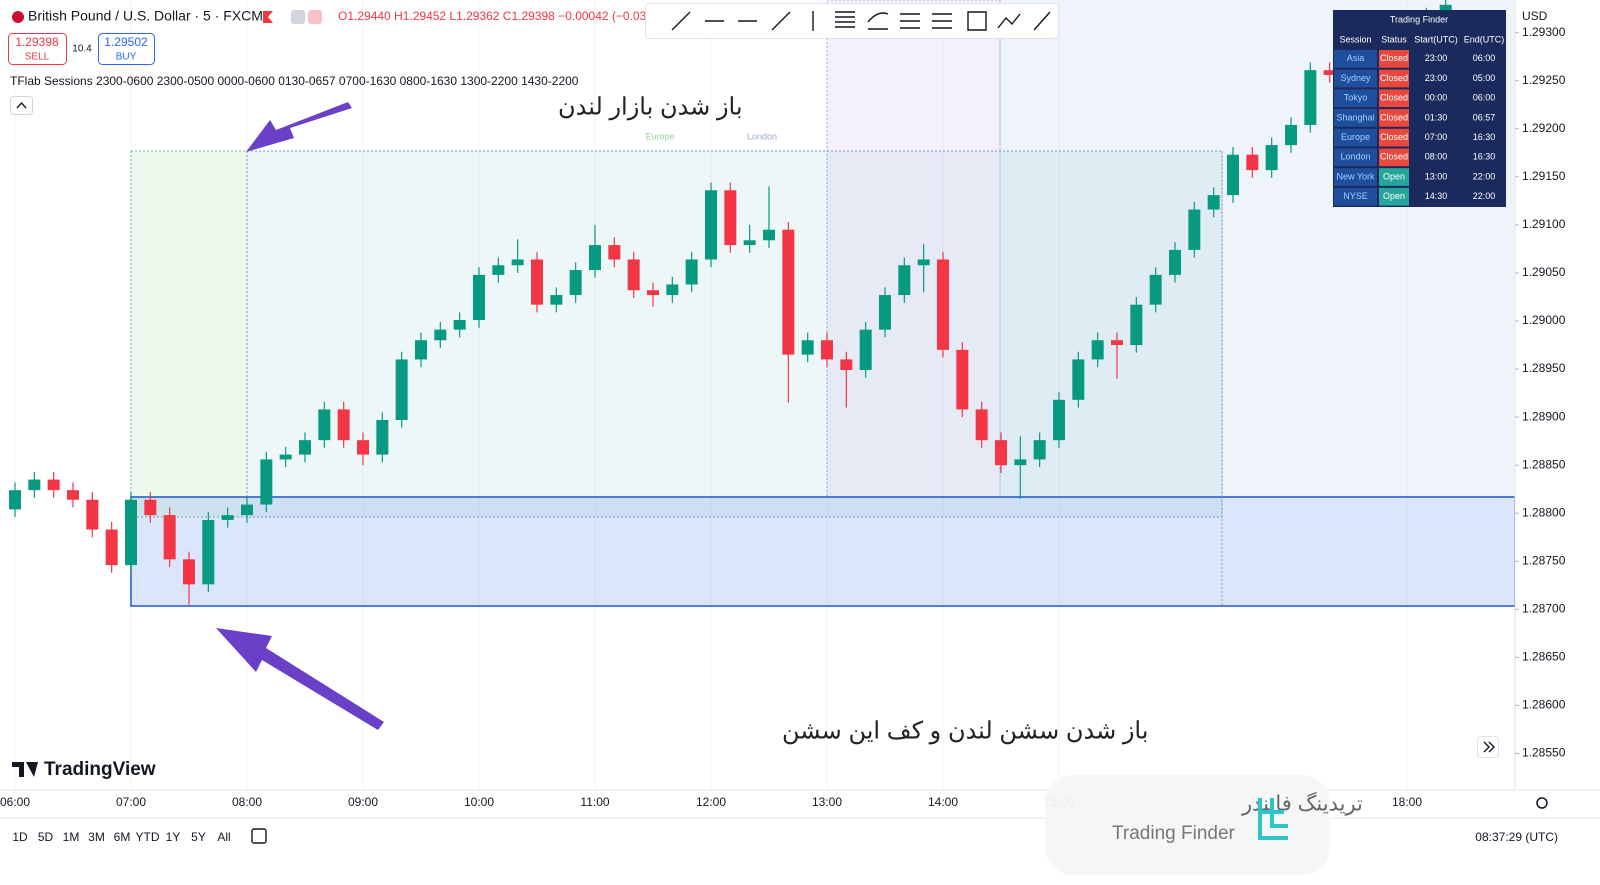  I want to click on x-tick-label: 08:00, so click(247, 802).